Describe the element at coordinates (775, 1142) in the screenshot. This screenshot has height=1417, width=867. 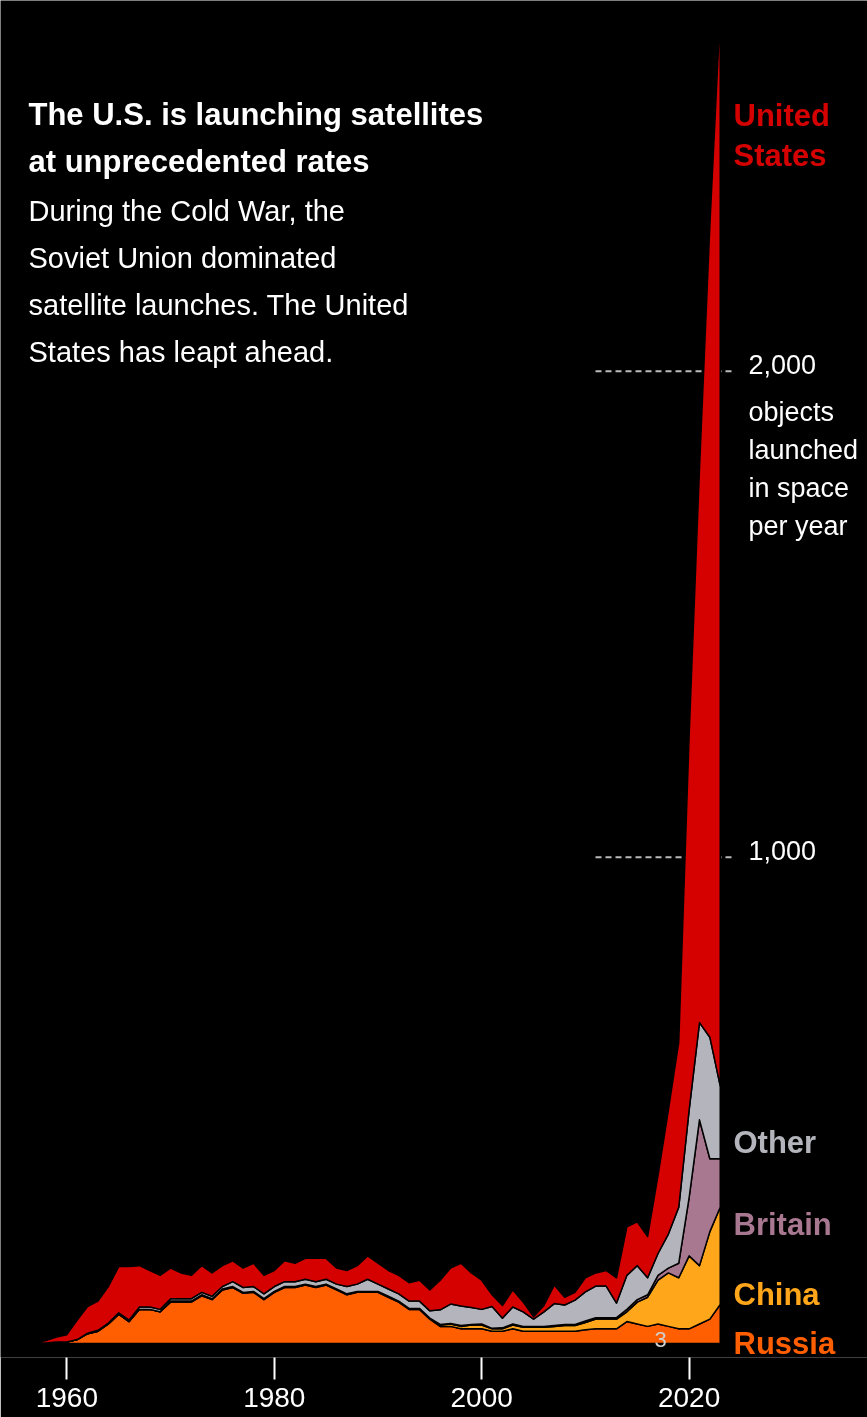
I see `series-label: Other` at that location.